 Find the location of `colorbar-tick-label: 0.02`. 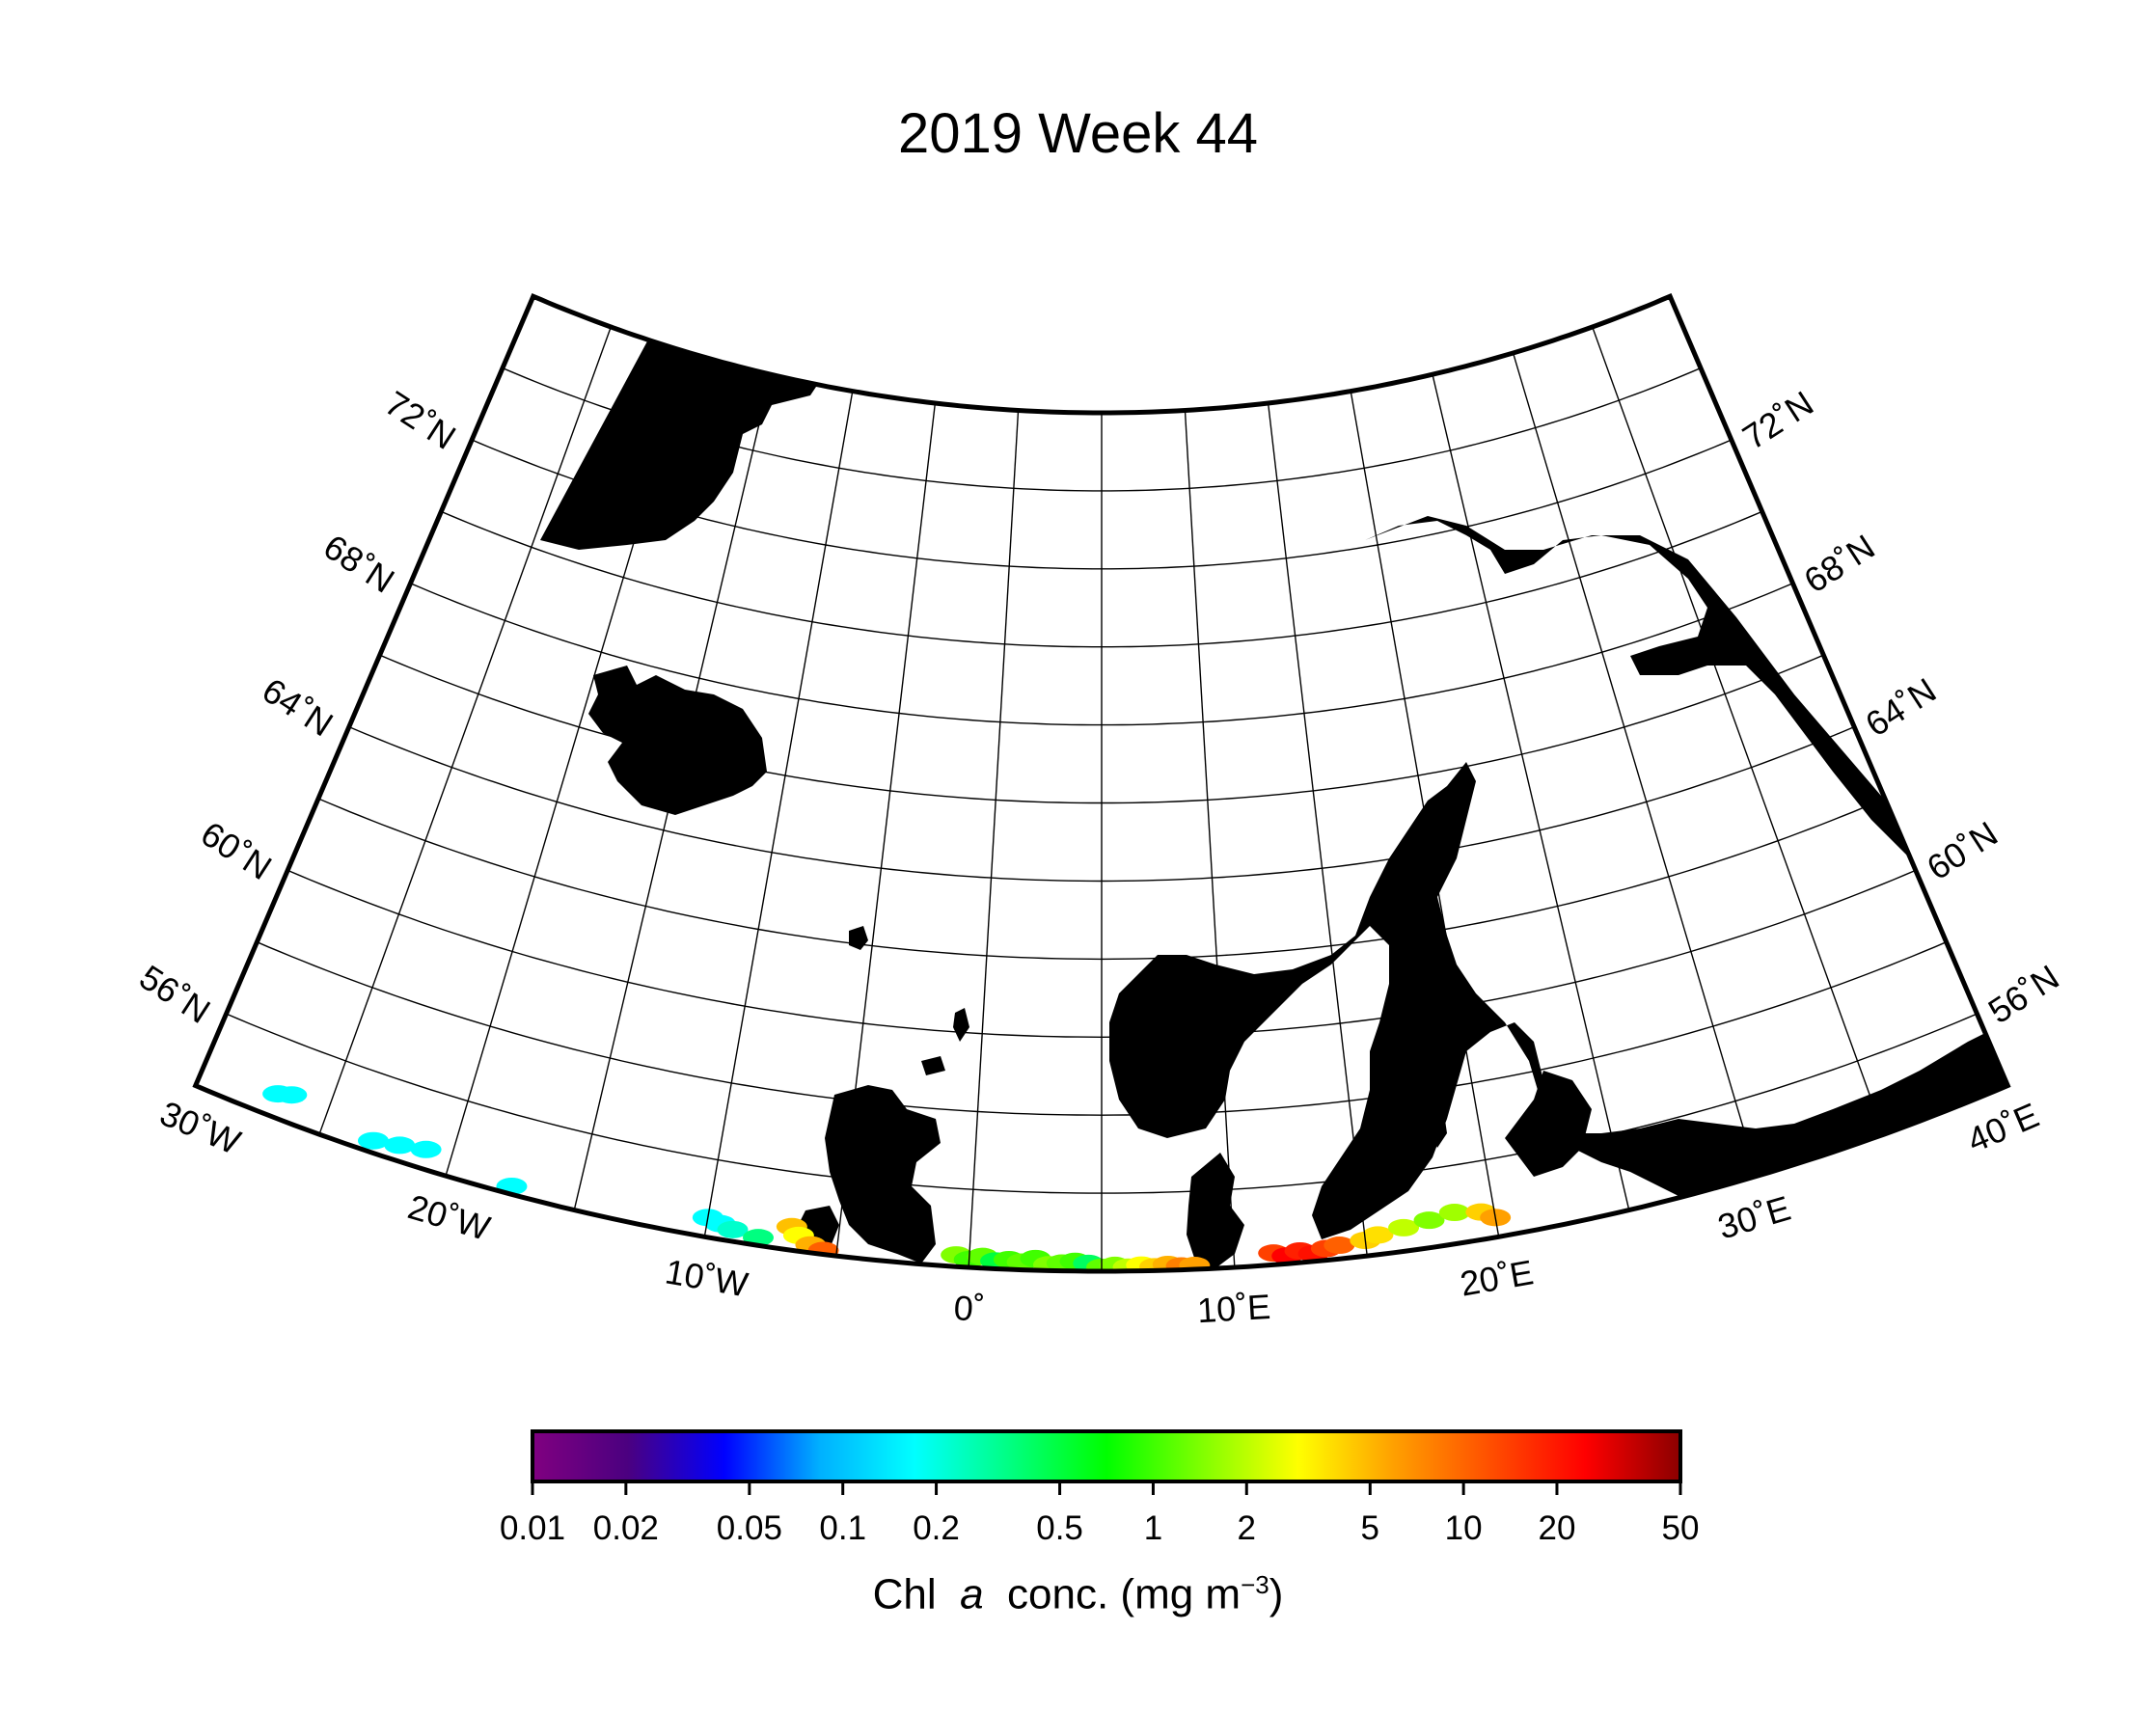

colorbar-tick-label: 0.02 is located at coordinates (626, 1528).